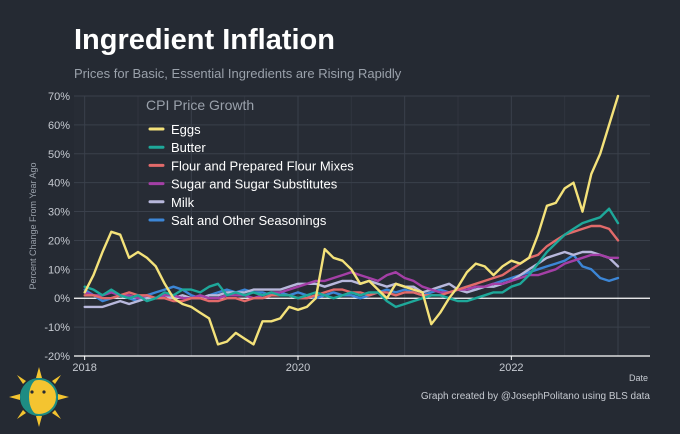 The height and width of the screenshot is (434, 680). What do you see at coordinates (638, 378) in the screenshot?
I see `x-axis-label: Date` at bounding box center [638, 378].